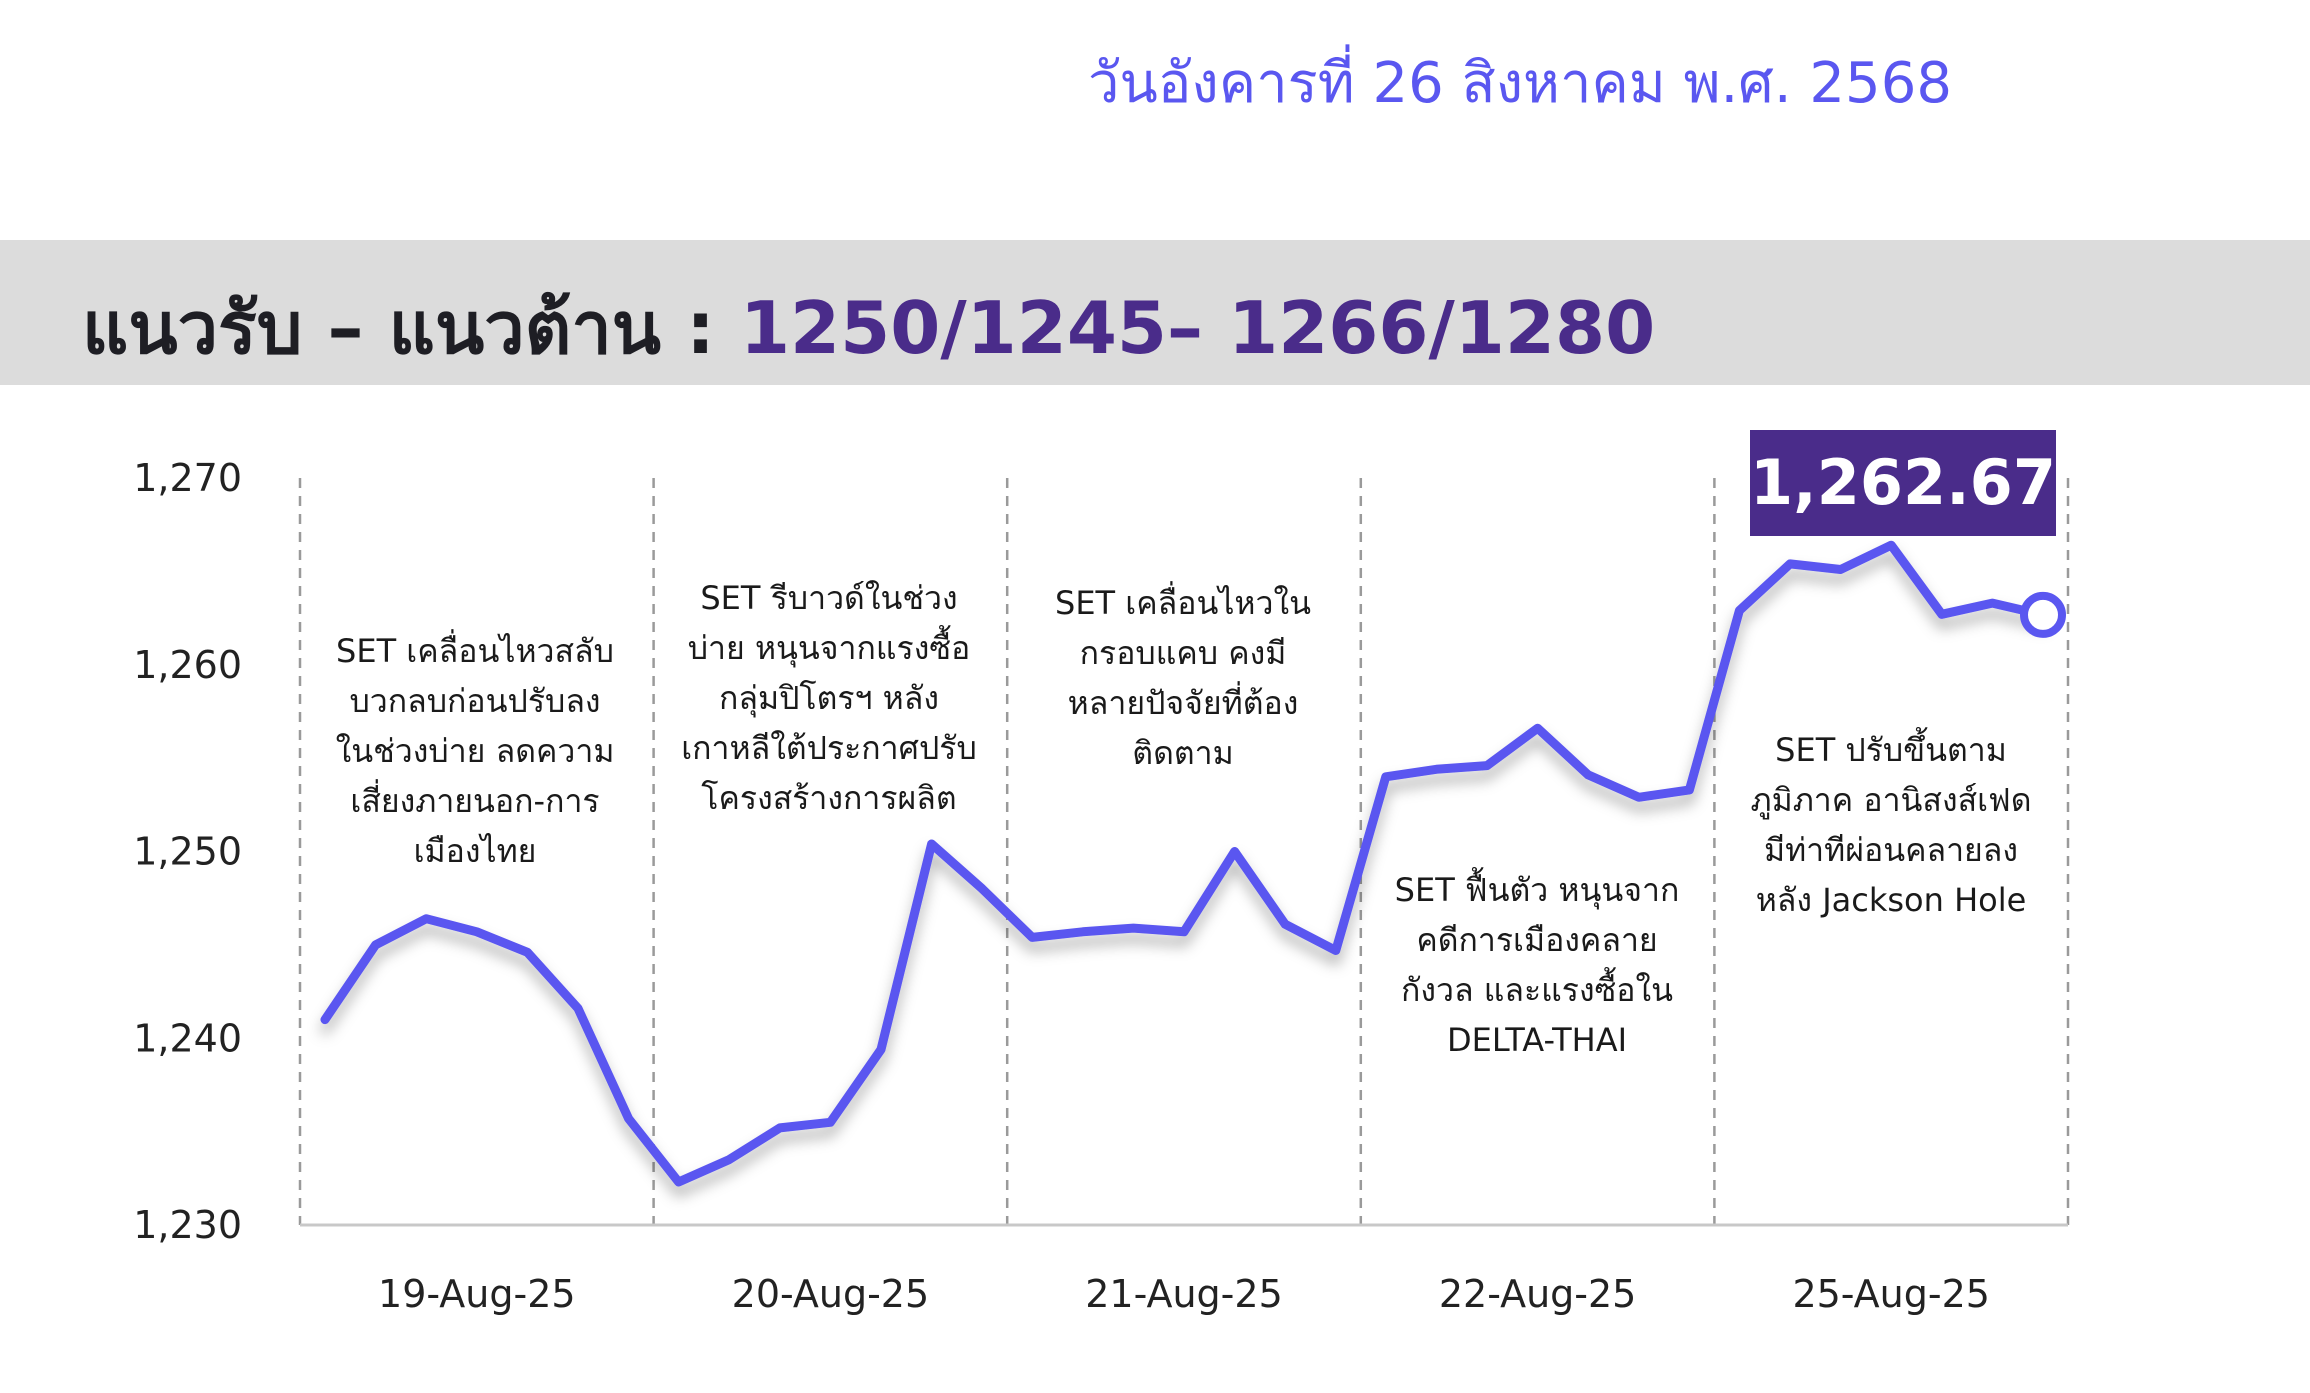 The image size is (2310, 1393). What do you see at coordinates (2043, 614) in the screenshot?
I see `last-point-marker` at bounding box center [2043, 614].